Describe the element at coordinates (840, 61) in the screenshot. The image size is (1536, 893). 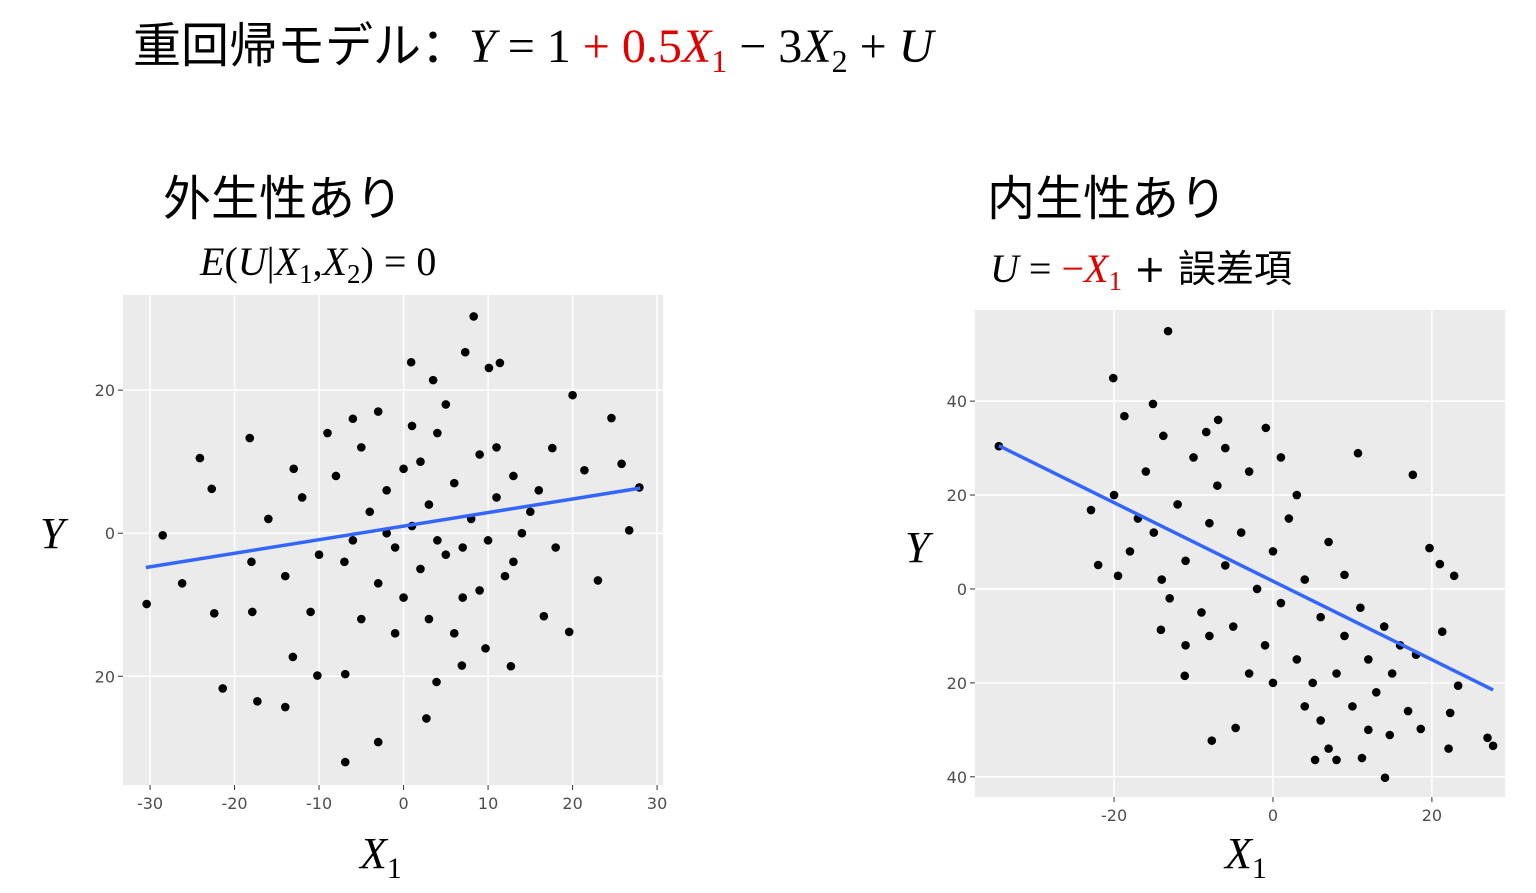
I see `title-sub: 2` at that location.